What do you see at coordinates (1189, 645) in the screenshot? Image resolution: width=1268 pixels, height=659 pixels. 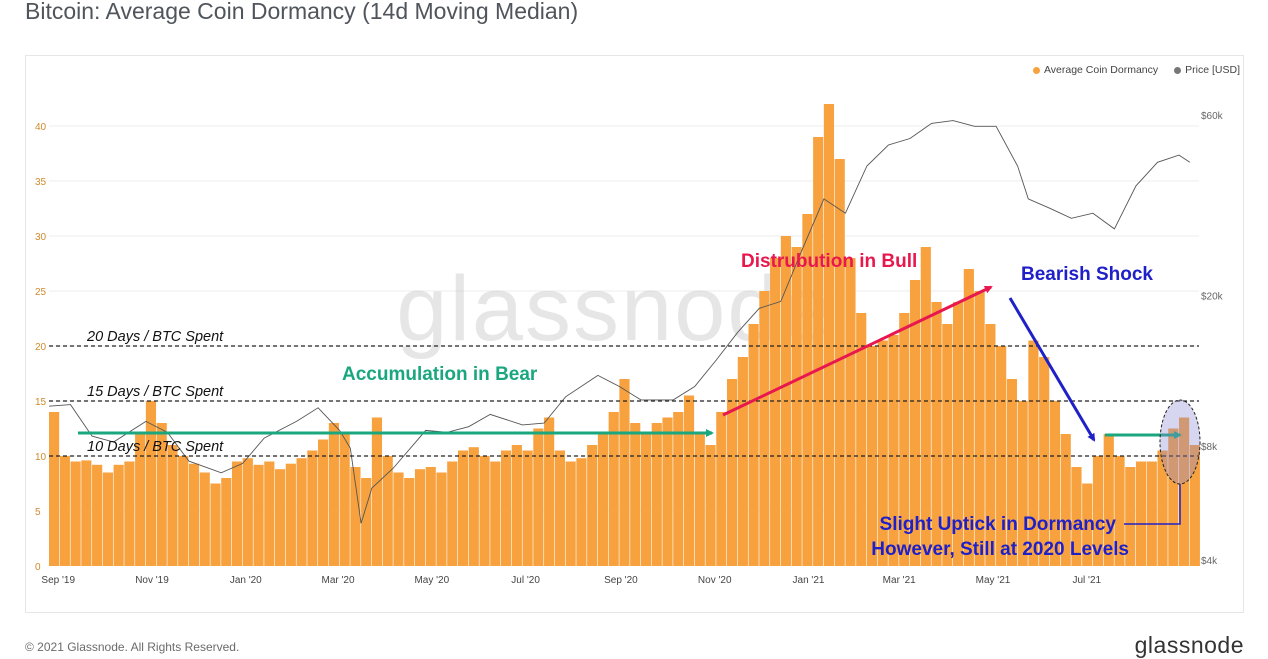 I see `footer-logo: glassnode` at bounding box center [1189, 645].